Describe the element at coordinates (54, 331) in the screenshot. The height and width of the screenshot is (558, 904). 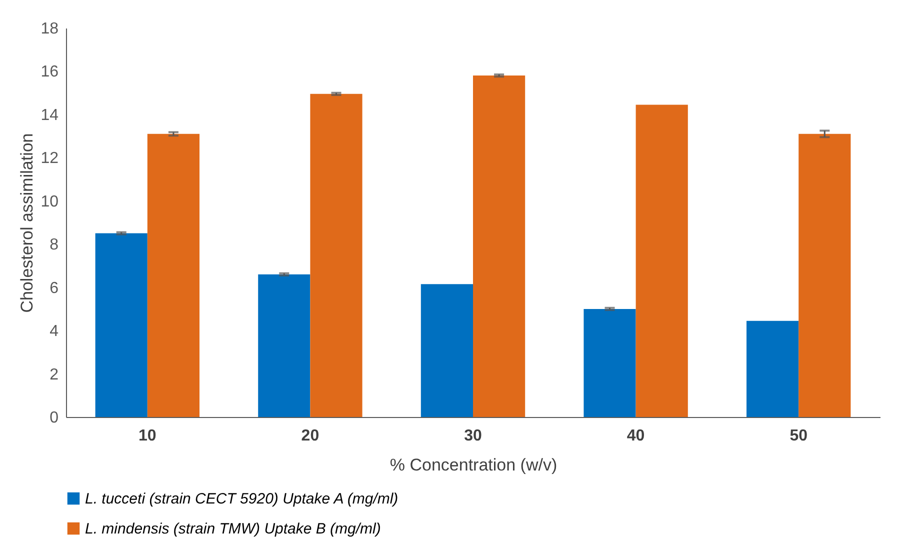
I see `y-tick-label: 4` at that location.